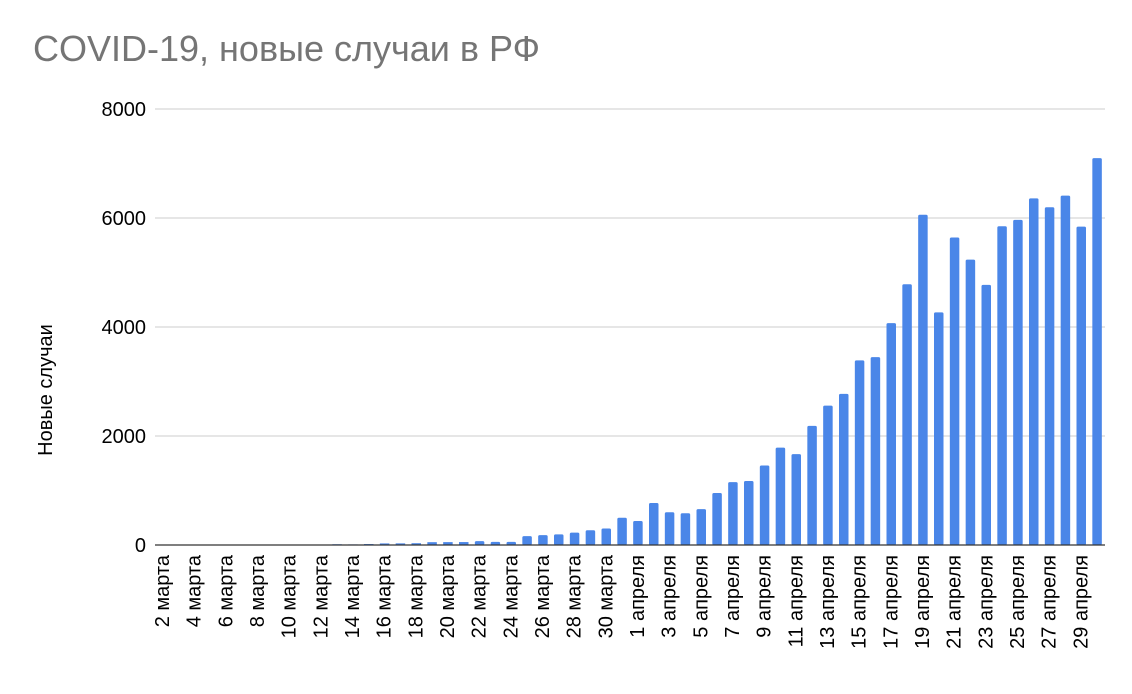 The width and height of the screenshot is (1132, 694). Describe the element at coordinates (480, 596) in the screenshot. I see `x-tick-label: 22 марта` at that location.